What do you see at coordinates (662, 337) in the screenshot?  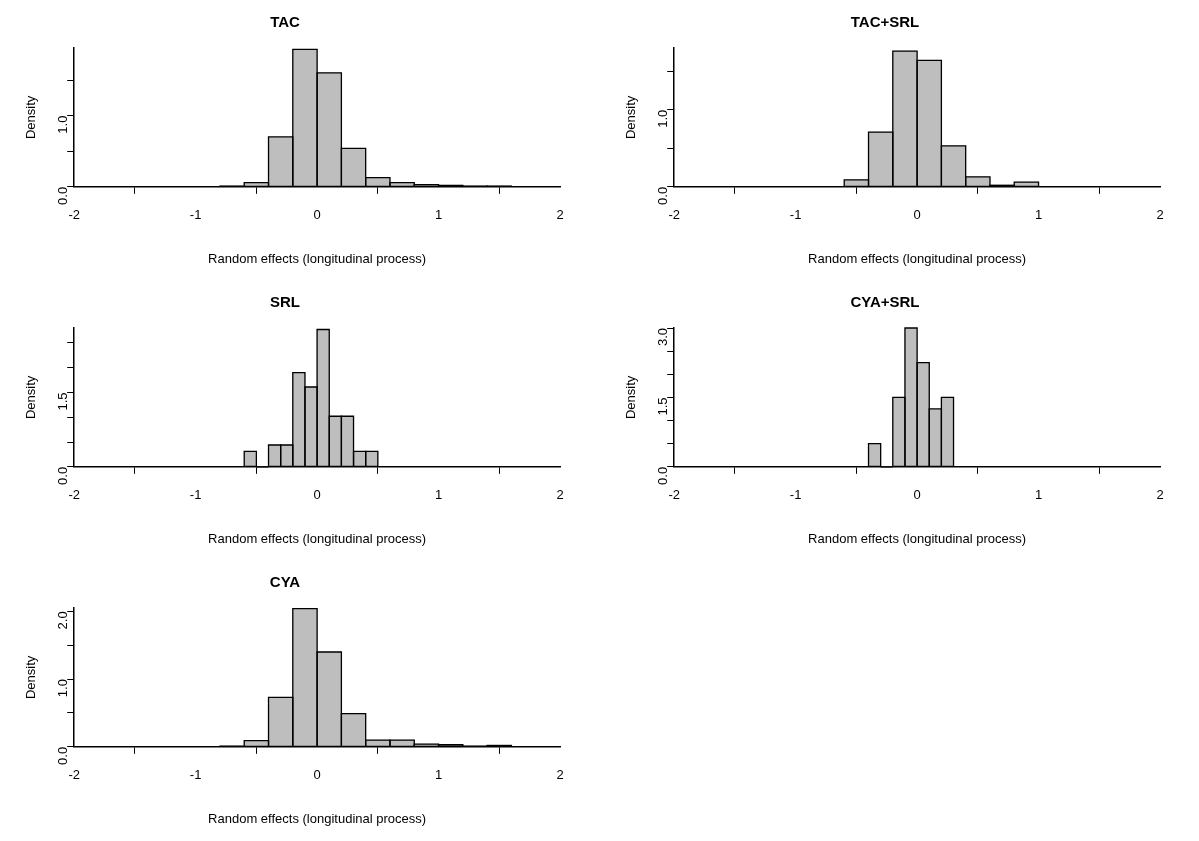 I see `y-tick-label: 3.0` at bounding box center [662, 337].